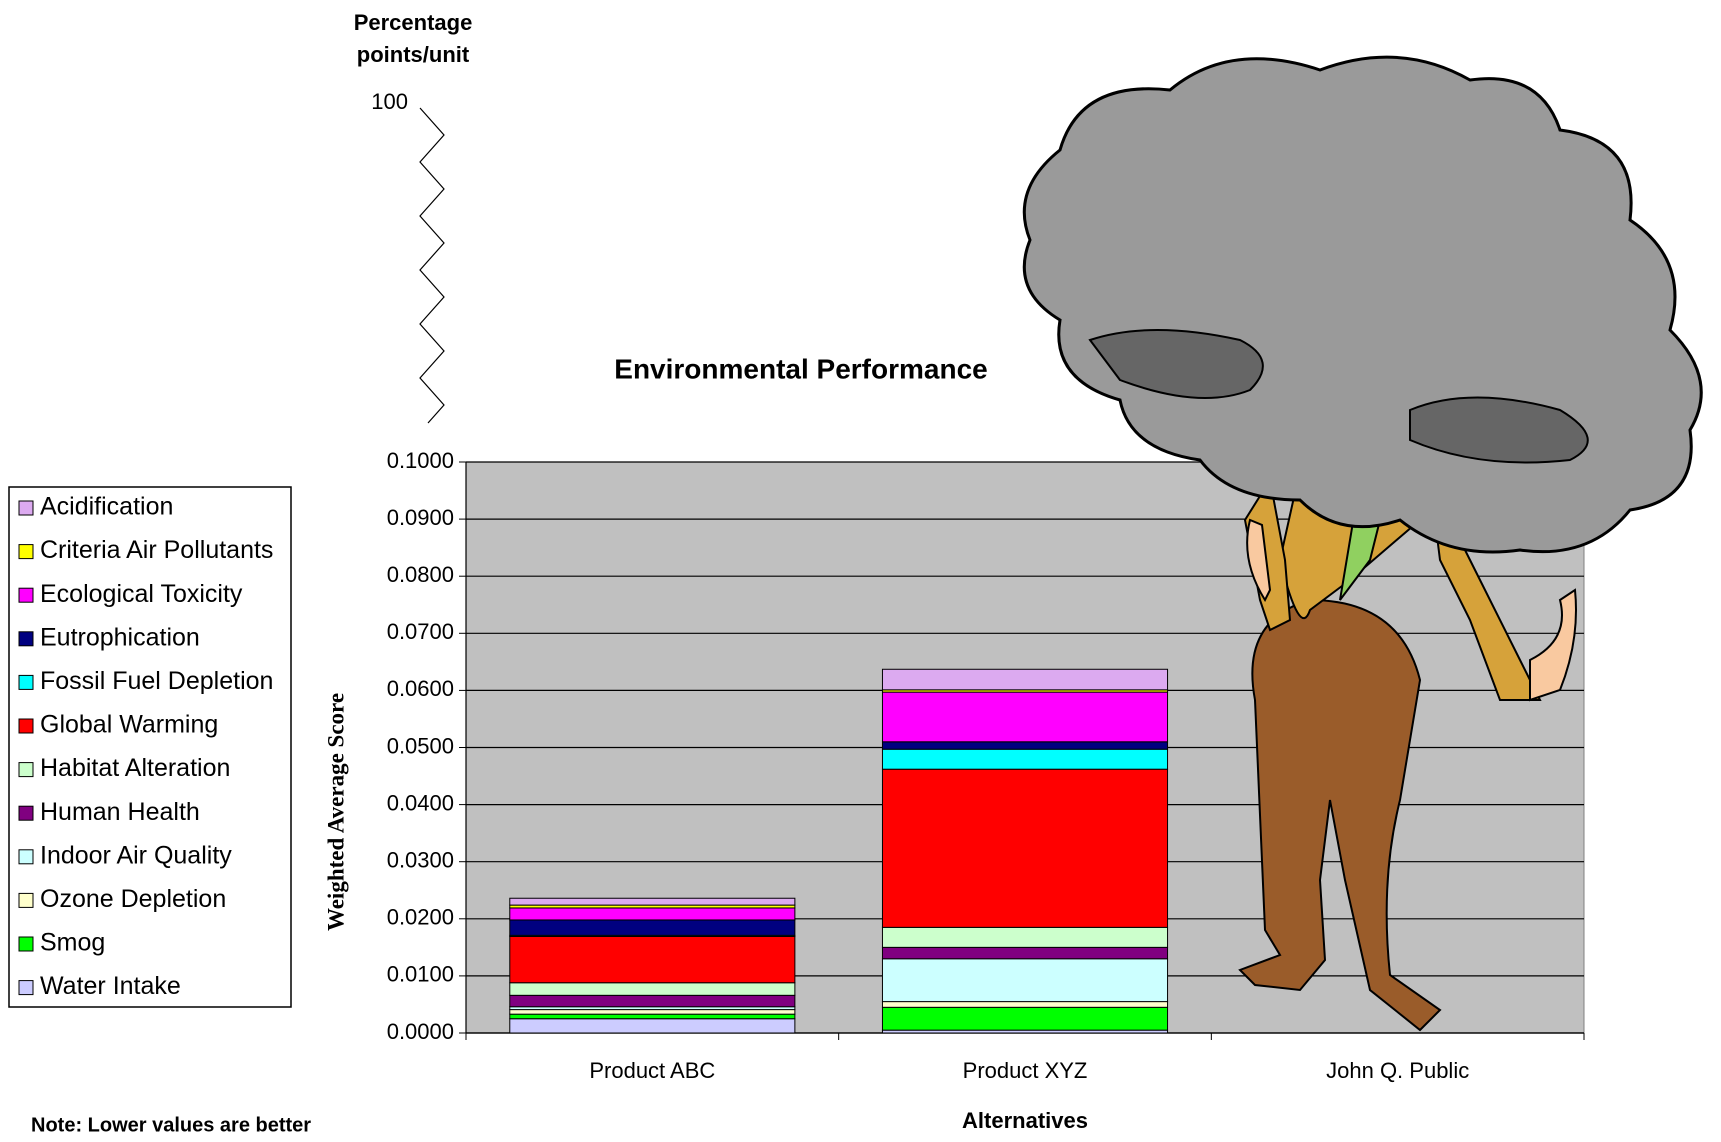 This screenshot has height=1142, width=1721. Describe the element at coordinates (420, 974) in the screenshot. I see `y-tick-label: 0.0100` at that location.